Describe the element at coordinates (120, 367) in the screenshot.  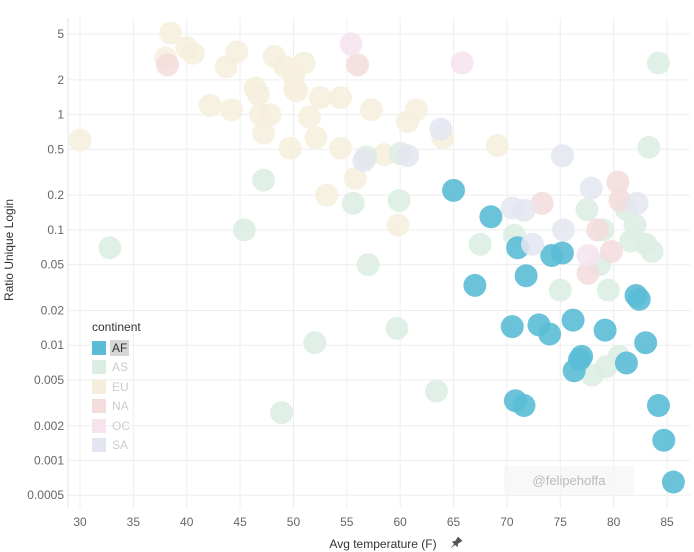
I see `legend-label: AS` at that location.